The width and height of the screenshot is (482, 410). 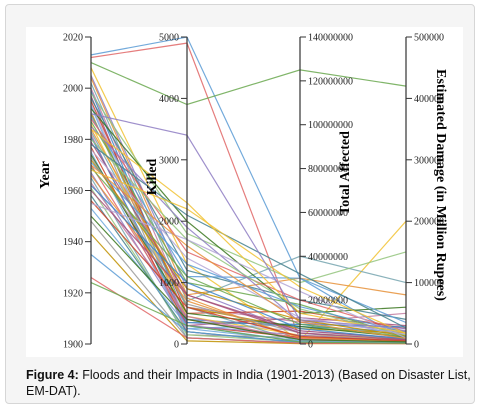 I want to click on axis-1-tick-label: 1920, so click(x=73, y=293).